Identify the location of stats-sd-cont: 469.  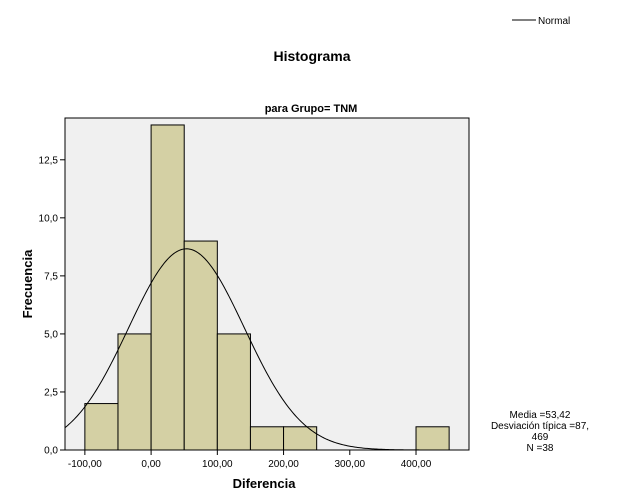
(540, 437).